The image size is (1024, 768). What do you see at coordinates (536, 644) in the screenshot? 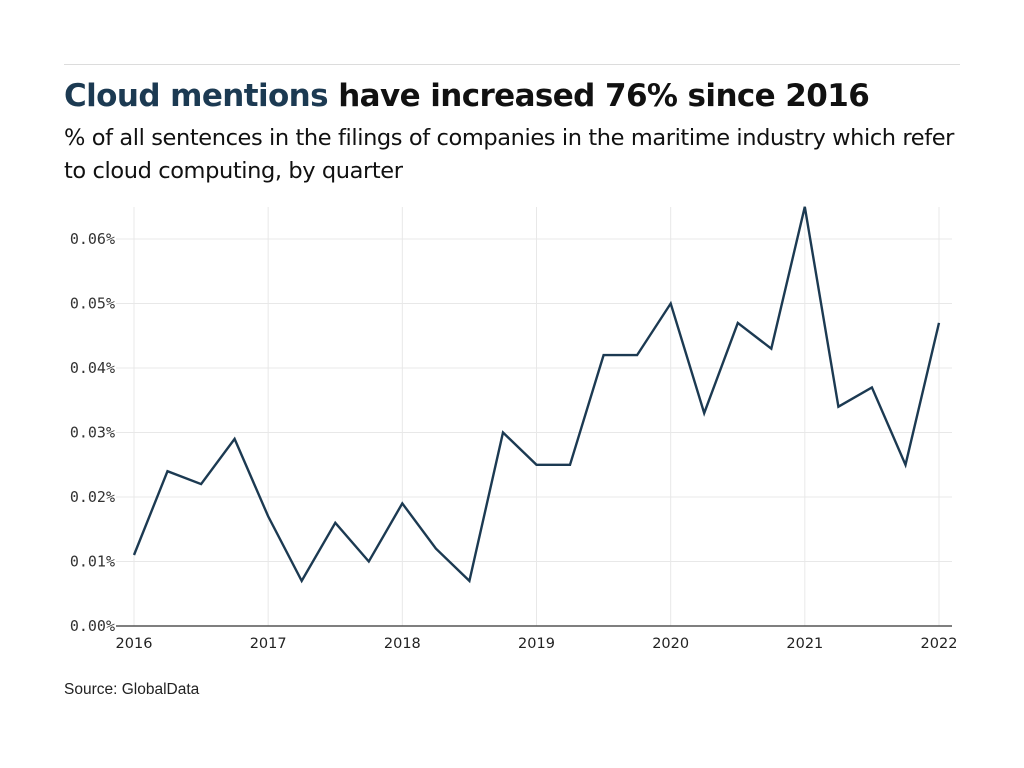
I see `x-tick-label: 2019` at bounding box center [536, 644].